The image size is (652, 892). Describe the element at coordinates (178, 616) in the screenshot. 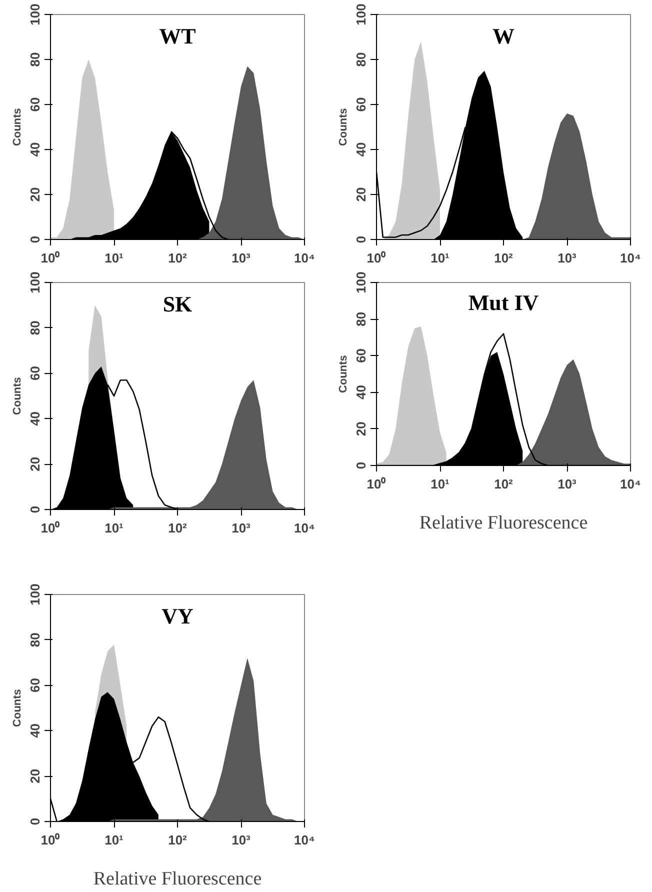

I see `chart-title: VY` at that location.